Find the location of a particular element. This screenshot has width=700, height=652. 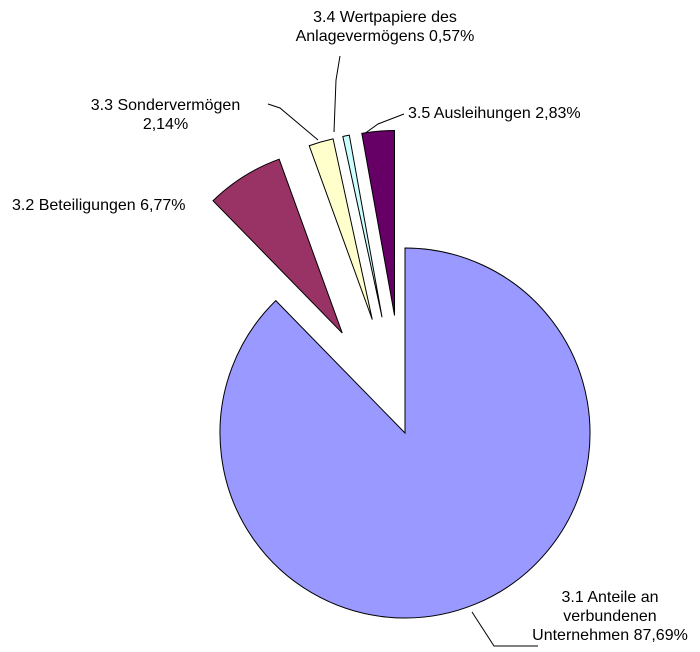

category-label: 3.3 Sondervermögen is located at coordinates (165, 105).